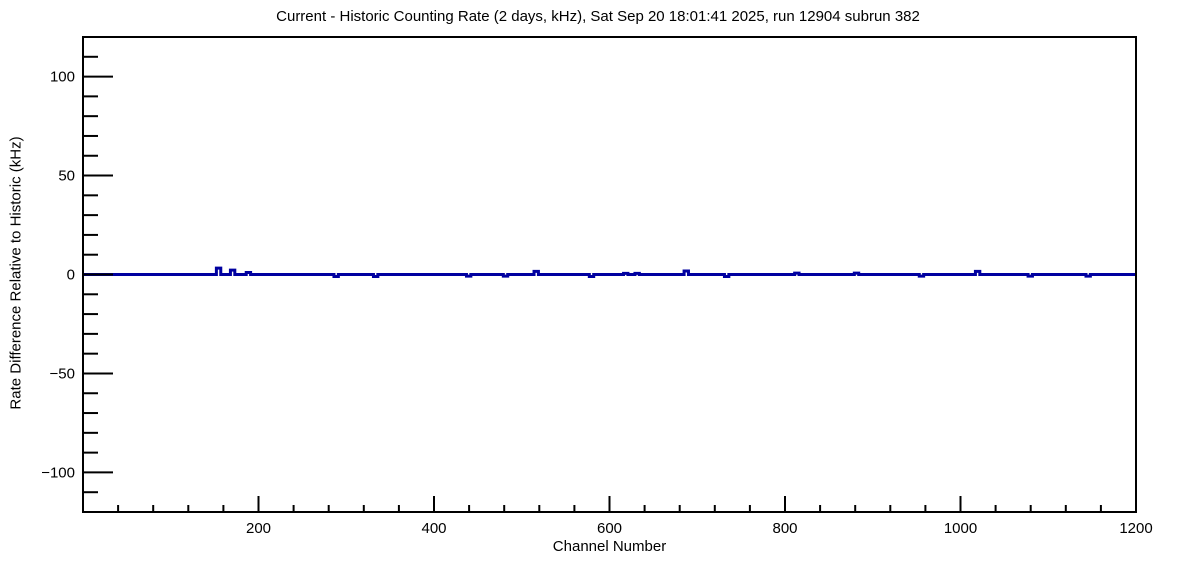  I want to click on svg-text: 100, so click(62, 77).